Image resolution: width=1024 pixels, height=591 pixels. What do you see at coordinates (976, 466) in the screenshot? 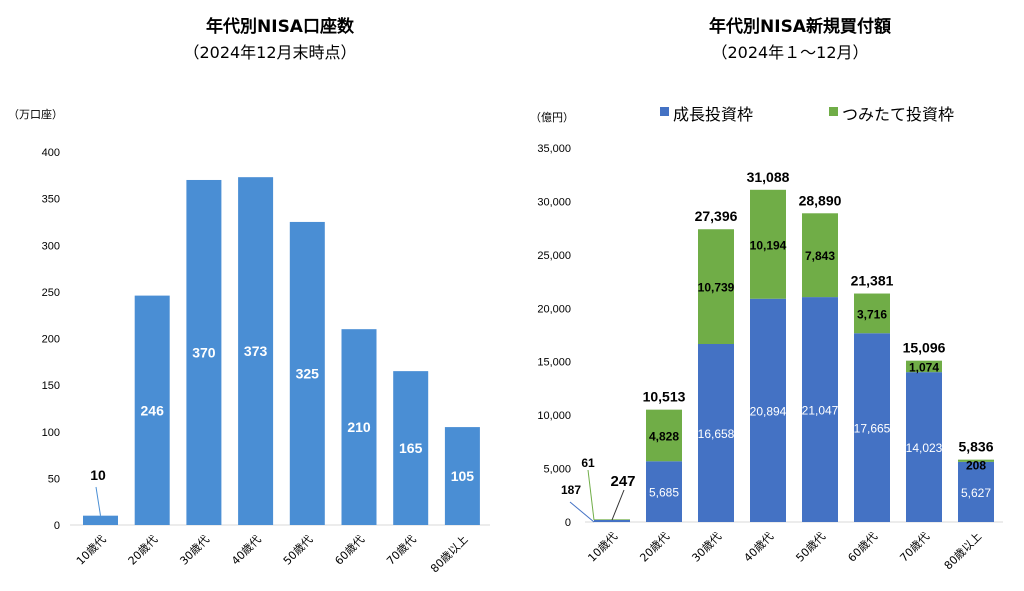
I see `tsumitate-segment-label: 208` at bounding box center [976, 466].